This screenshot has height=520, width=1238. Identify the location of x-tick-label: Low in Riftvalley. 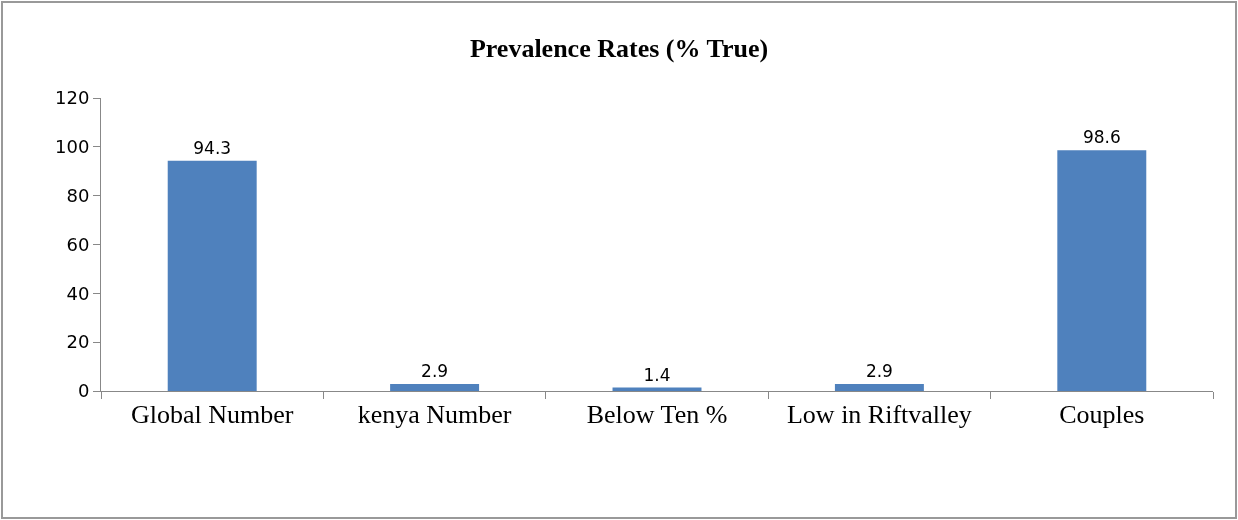
(879, 415).